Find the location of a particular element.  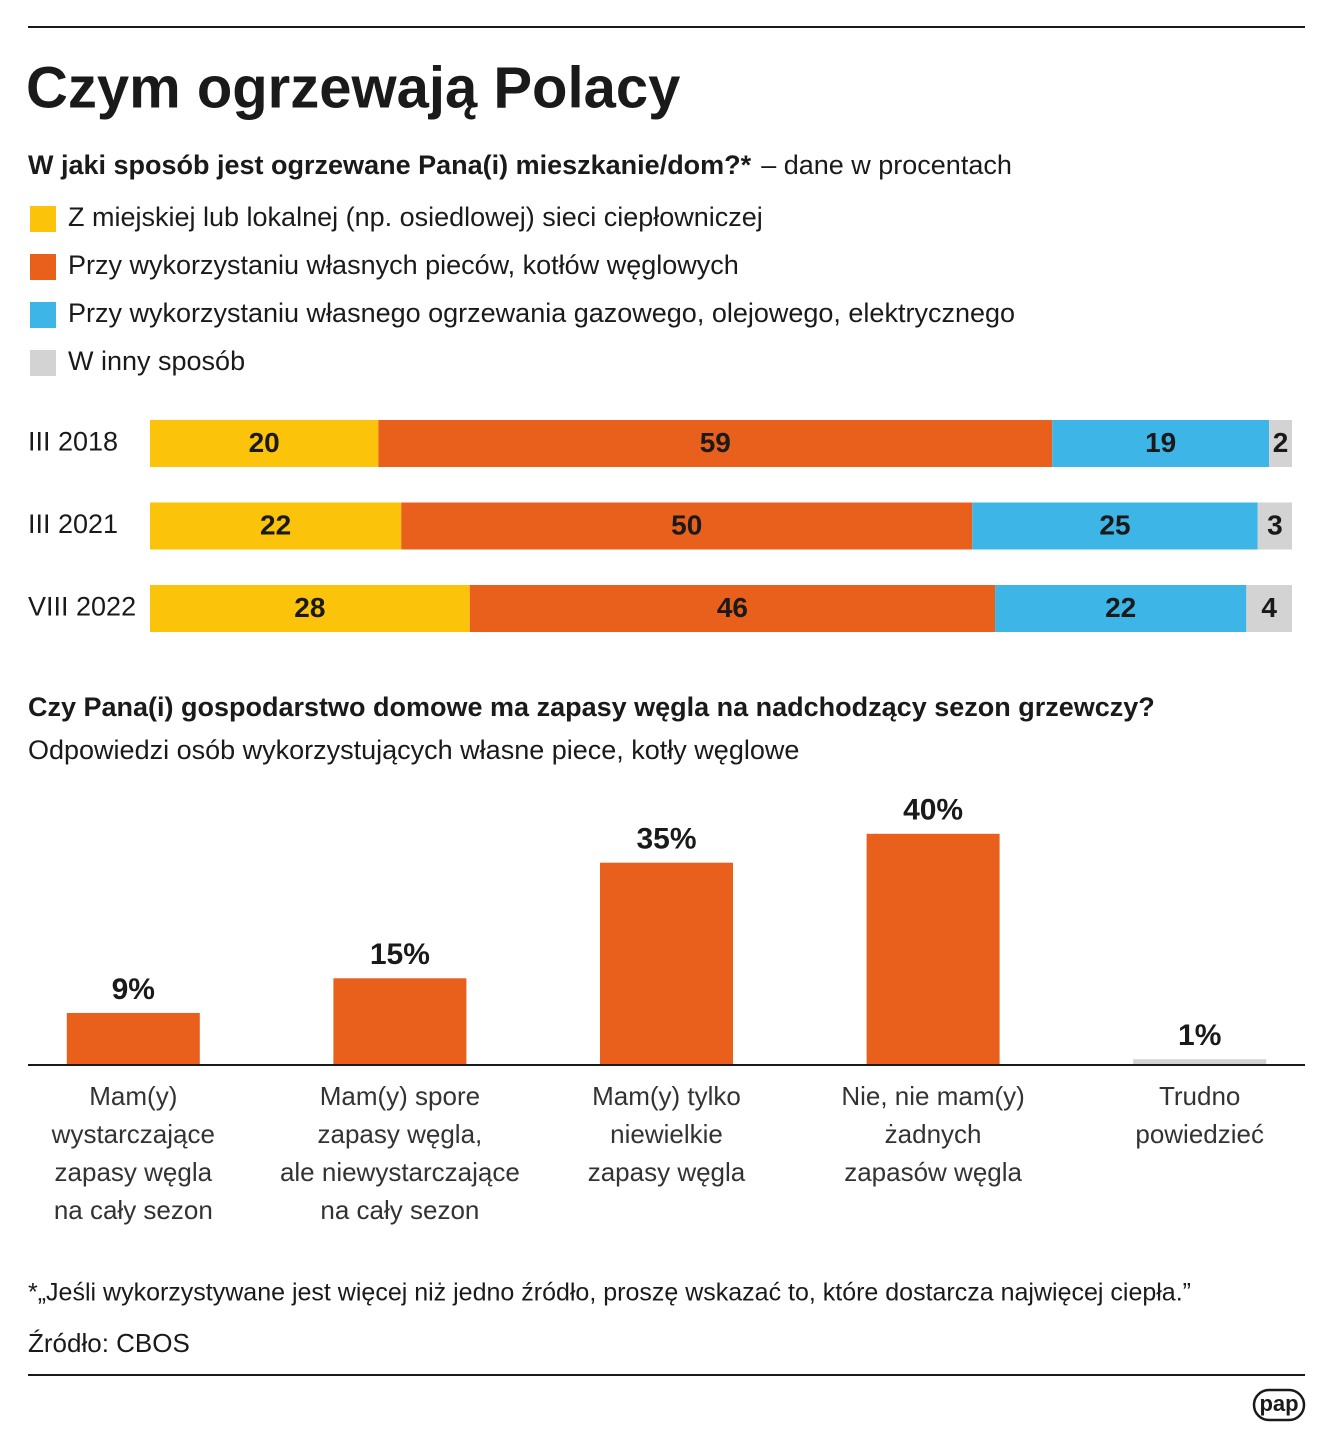

source: Źródło: CBOS is located at coordinates (109, 1343).